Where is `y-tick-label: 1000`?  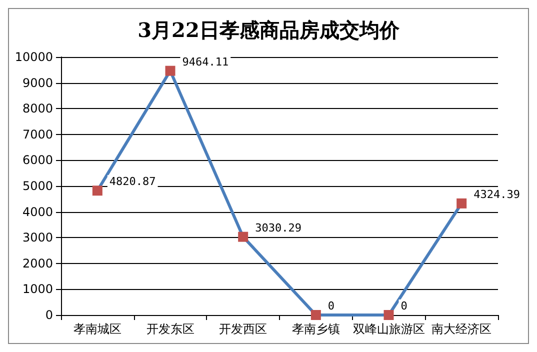
y-tick-label: 1000 is located at coordinates (37, 289).